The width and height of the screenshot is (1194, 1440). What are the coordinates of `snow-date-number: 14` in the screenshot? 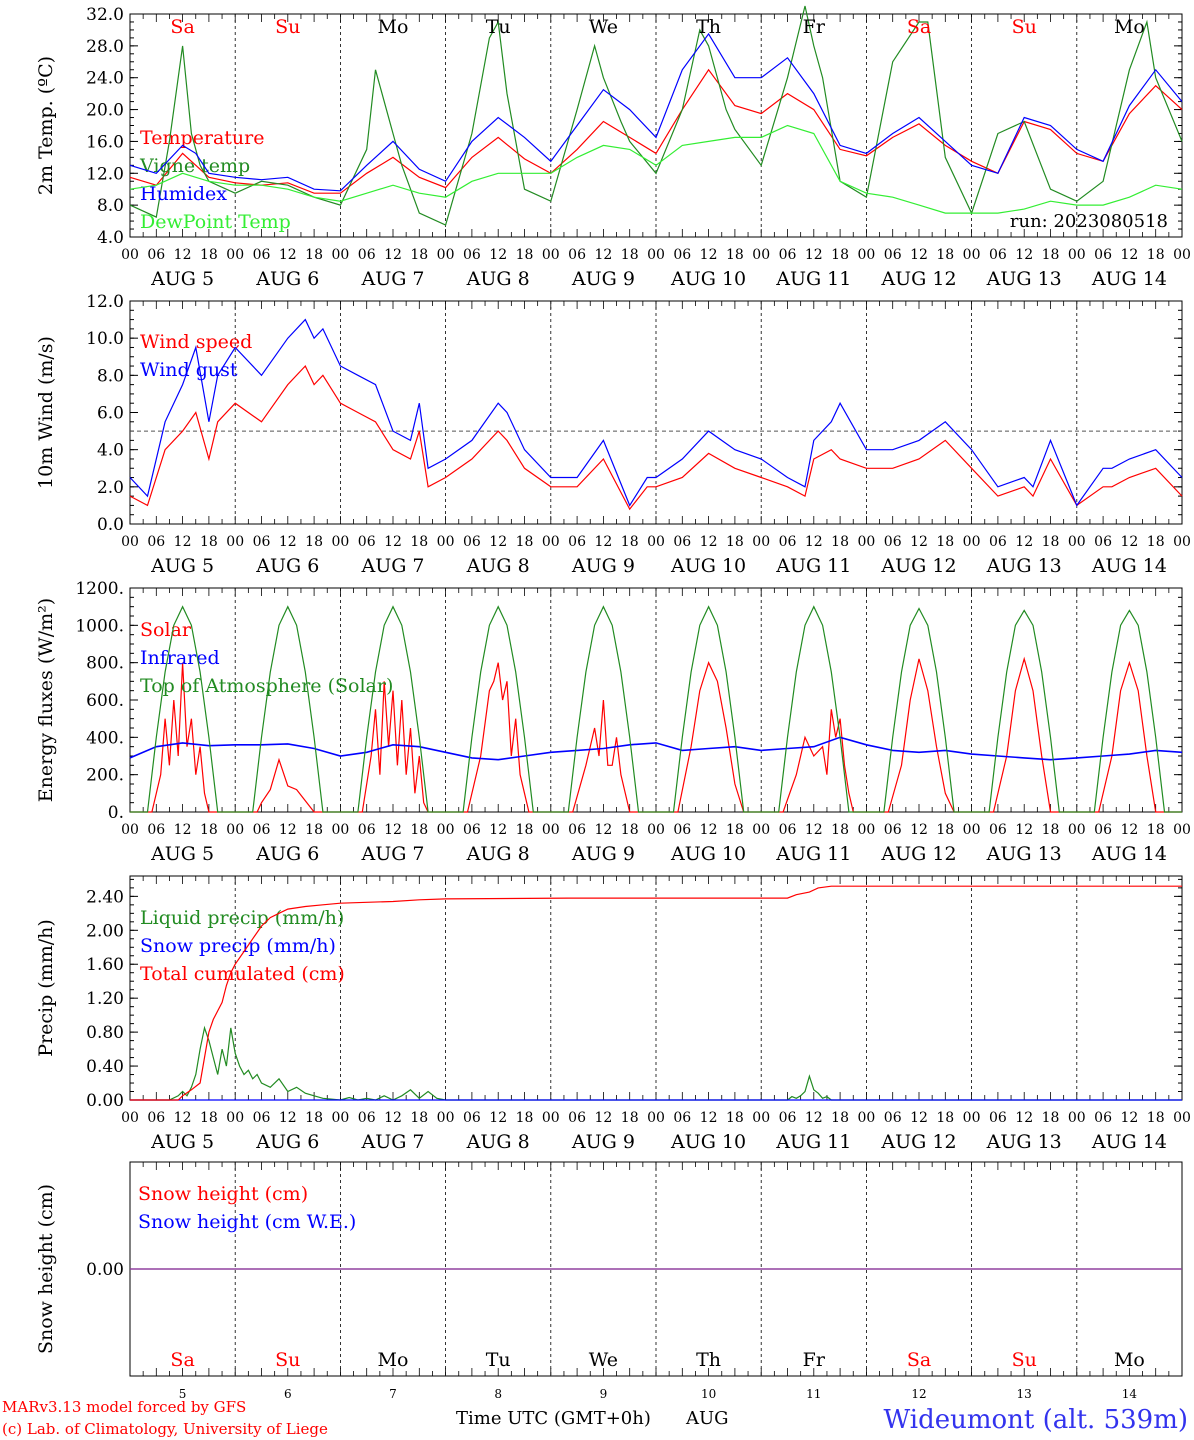 It's located at (1130, 1394).